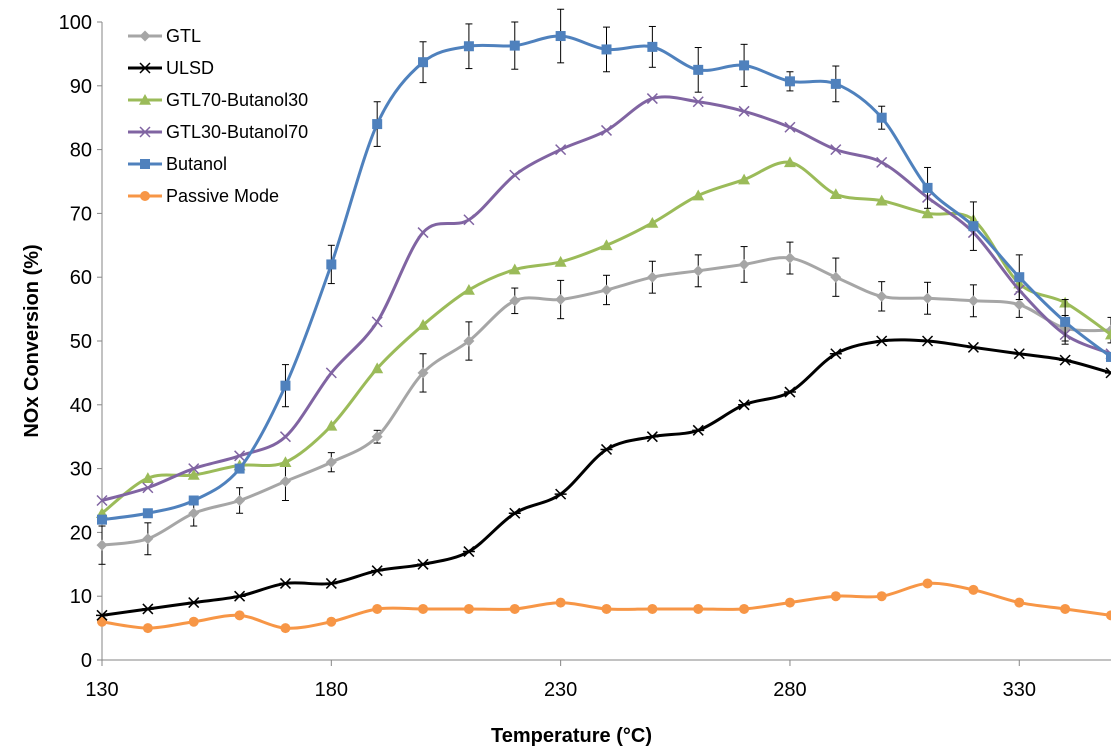  What do you see at coordinates (177, 164) in the screenshot?
I see `legend-item-butanol: Butanol` at bounding box center [177, 164].